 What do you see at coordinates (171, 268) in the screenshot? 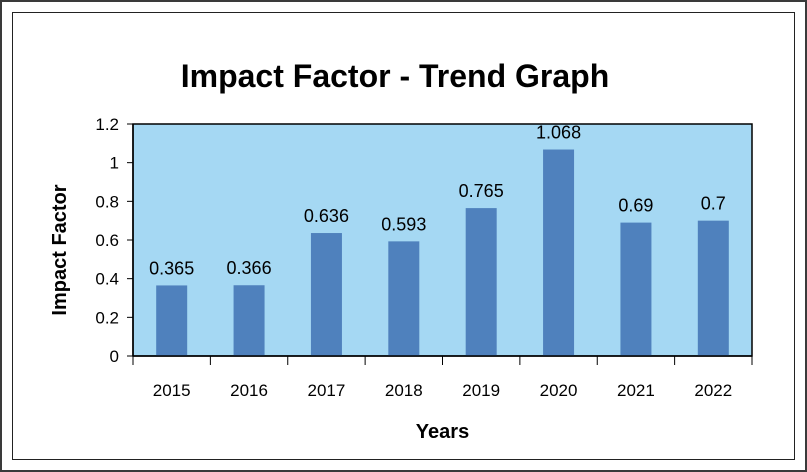
I see `data-label-2015: 0.365` at bounding box center [171, 268].